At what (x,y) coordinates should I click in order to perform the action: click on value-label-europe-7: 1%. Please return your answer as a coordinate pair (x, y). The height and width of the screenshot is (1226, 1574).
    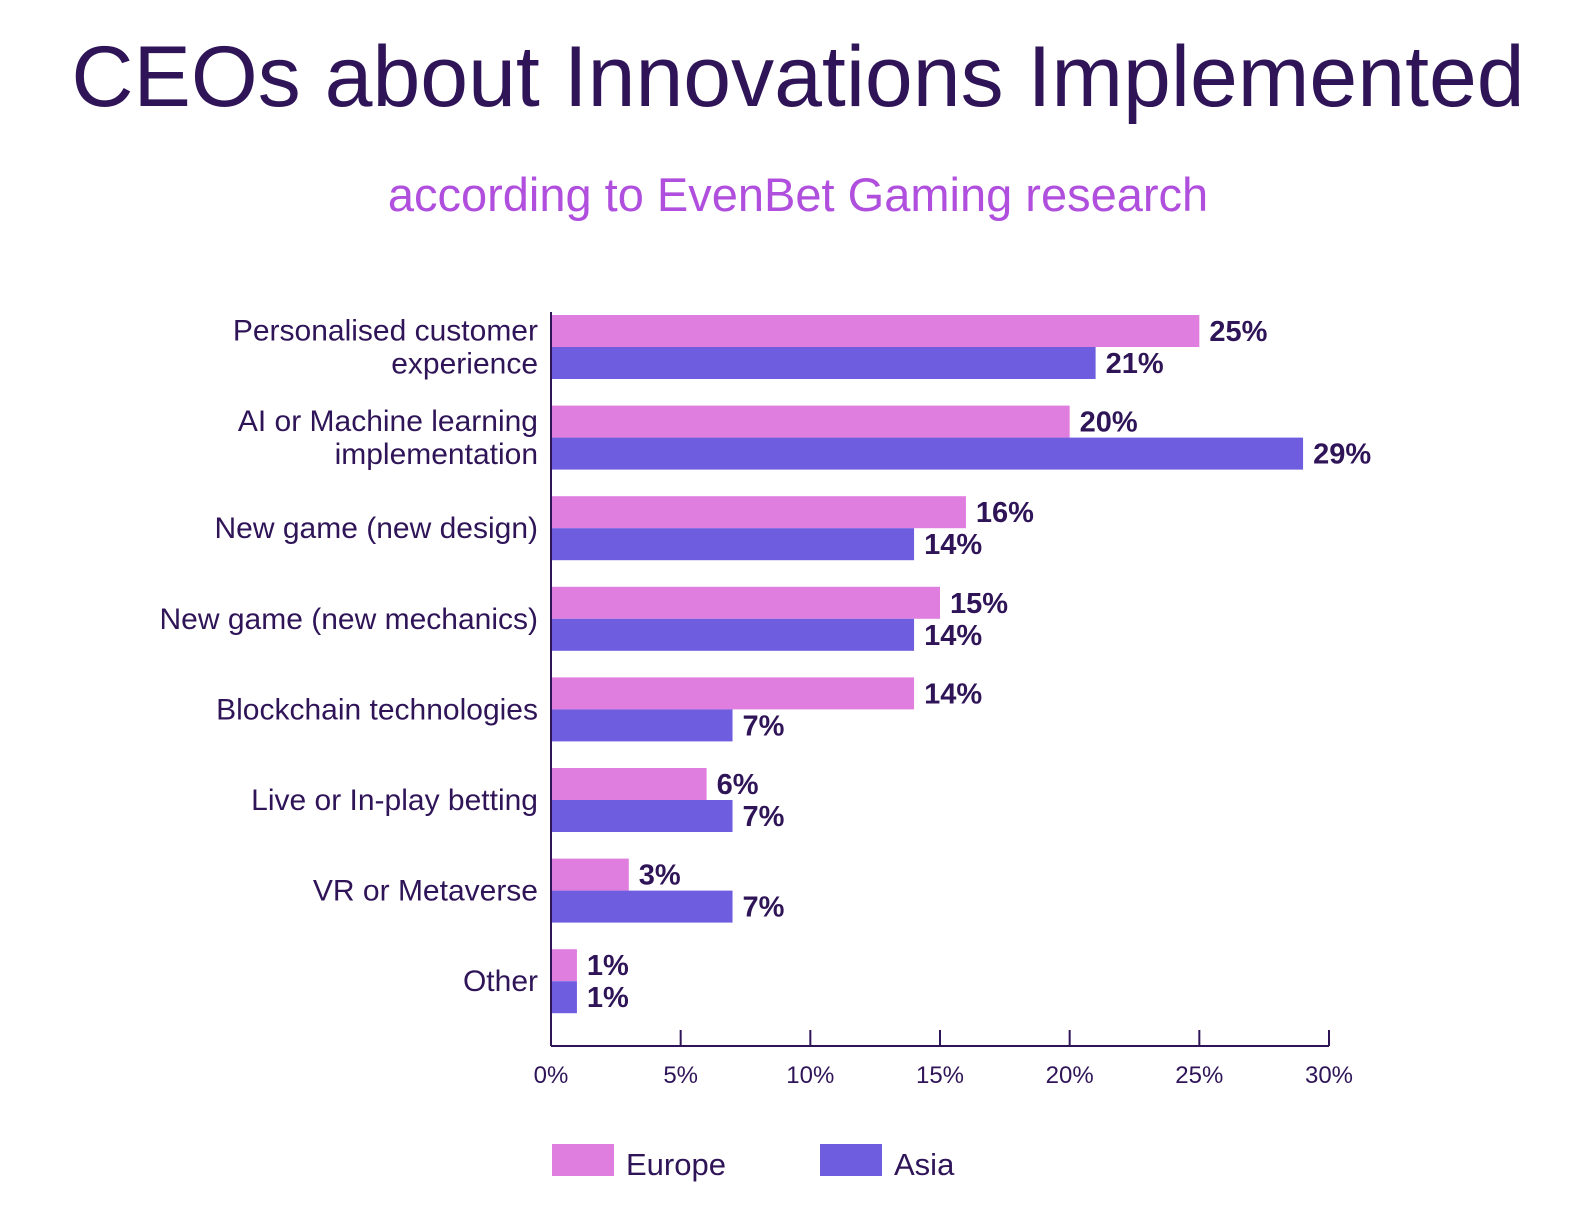
    Looking at the image, I should click on (608, 966).